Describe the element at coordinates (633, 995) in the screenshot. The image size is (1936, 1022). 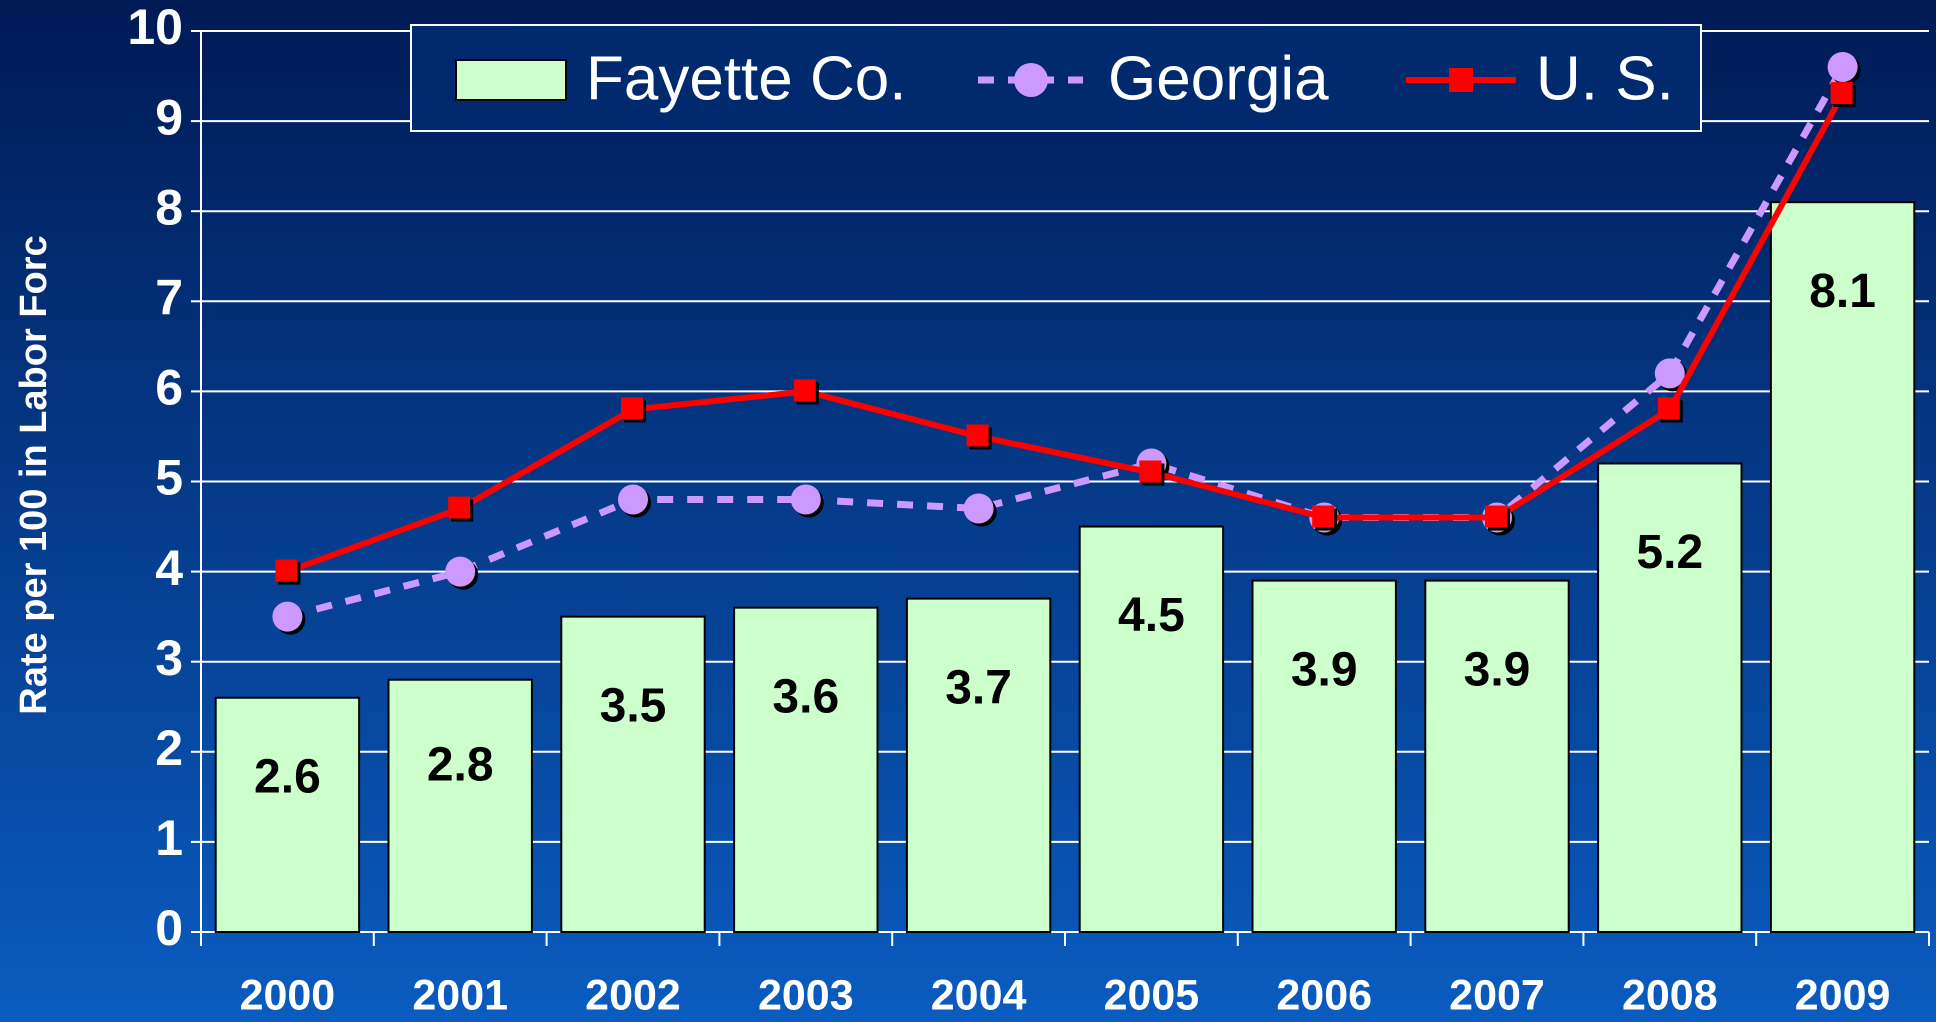
I see `x-tick-label: 2002` at that location.